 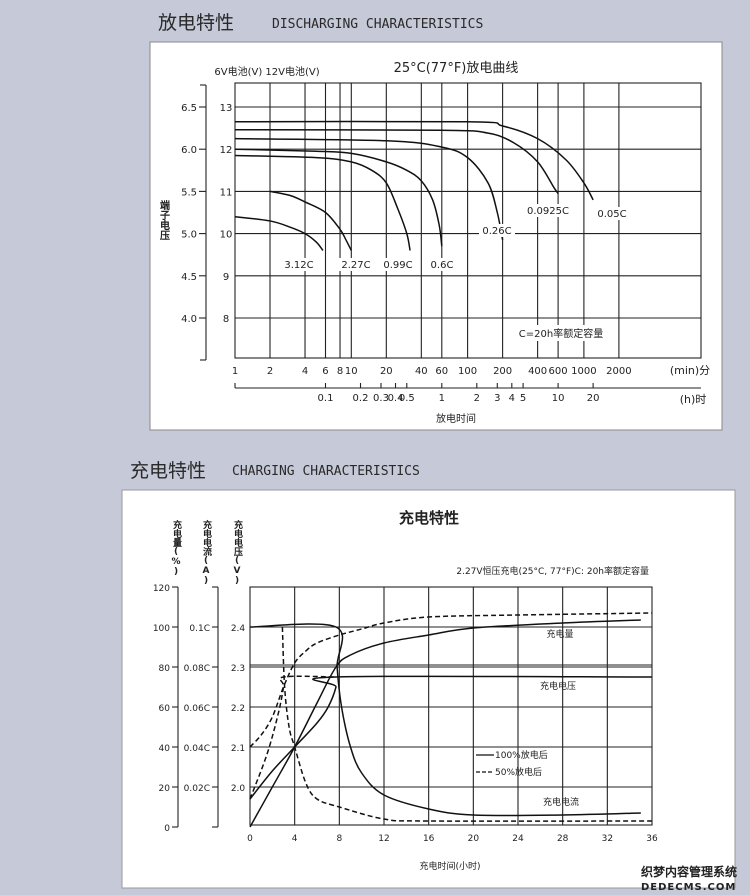 What do you see at coordinates (421, 371) in the screenshot?
I see `x-tick-label-min: 40` at bounding box center [421, 371].